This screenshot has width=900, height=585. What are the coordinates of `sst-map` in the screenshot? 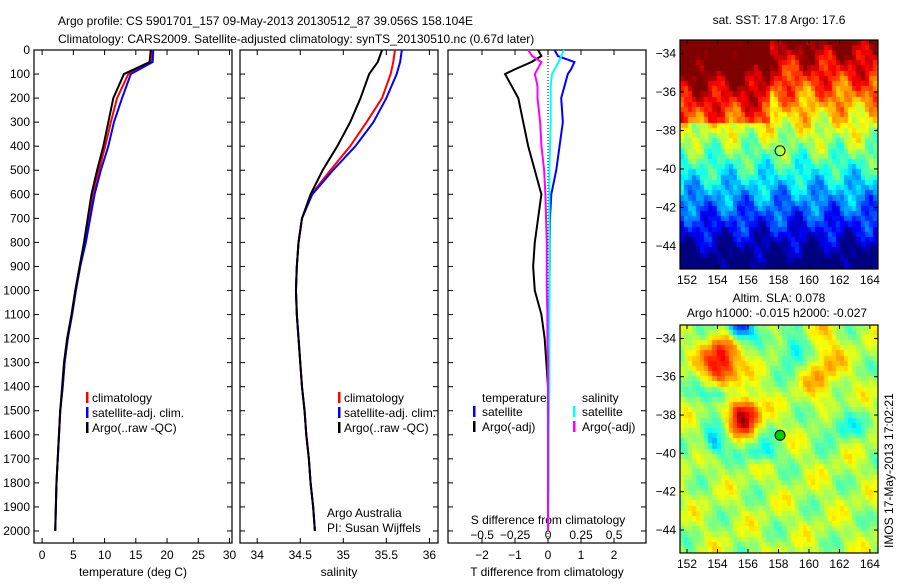 It's located at (779, 154).